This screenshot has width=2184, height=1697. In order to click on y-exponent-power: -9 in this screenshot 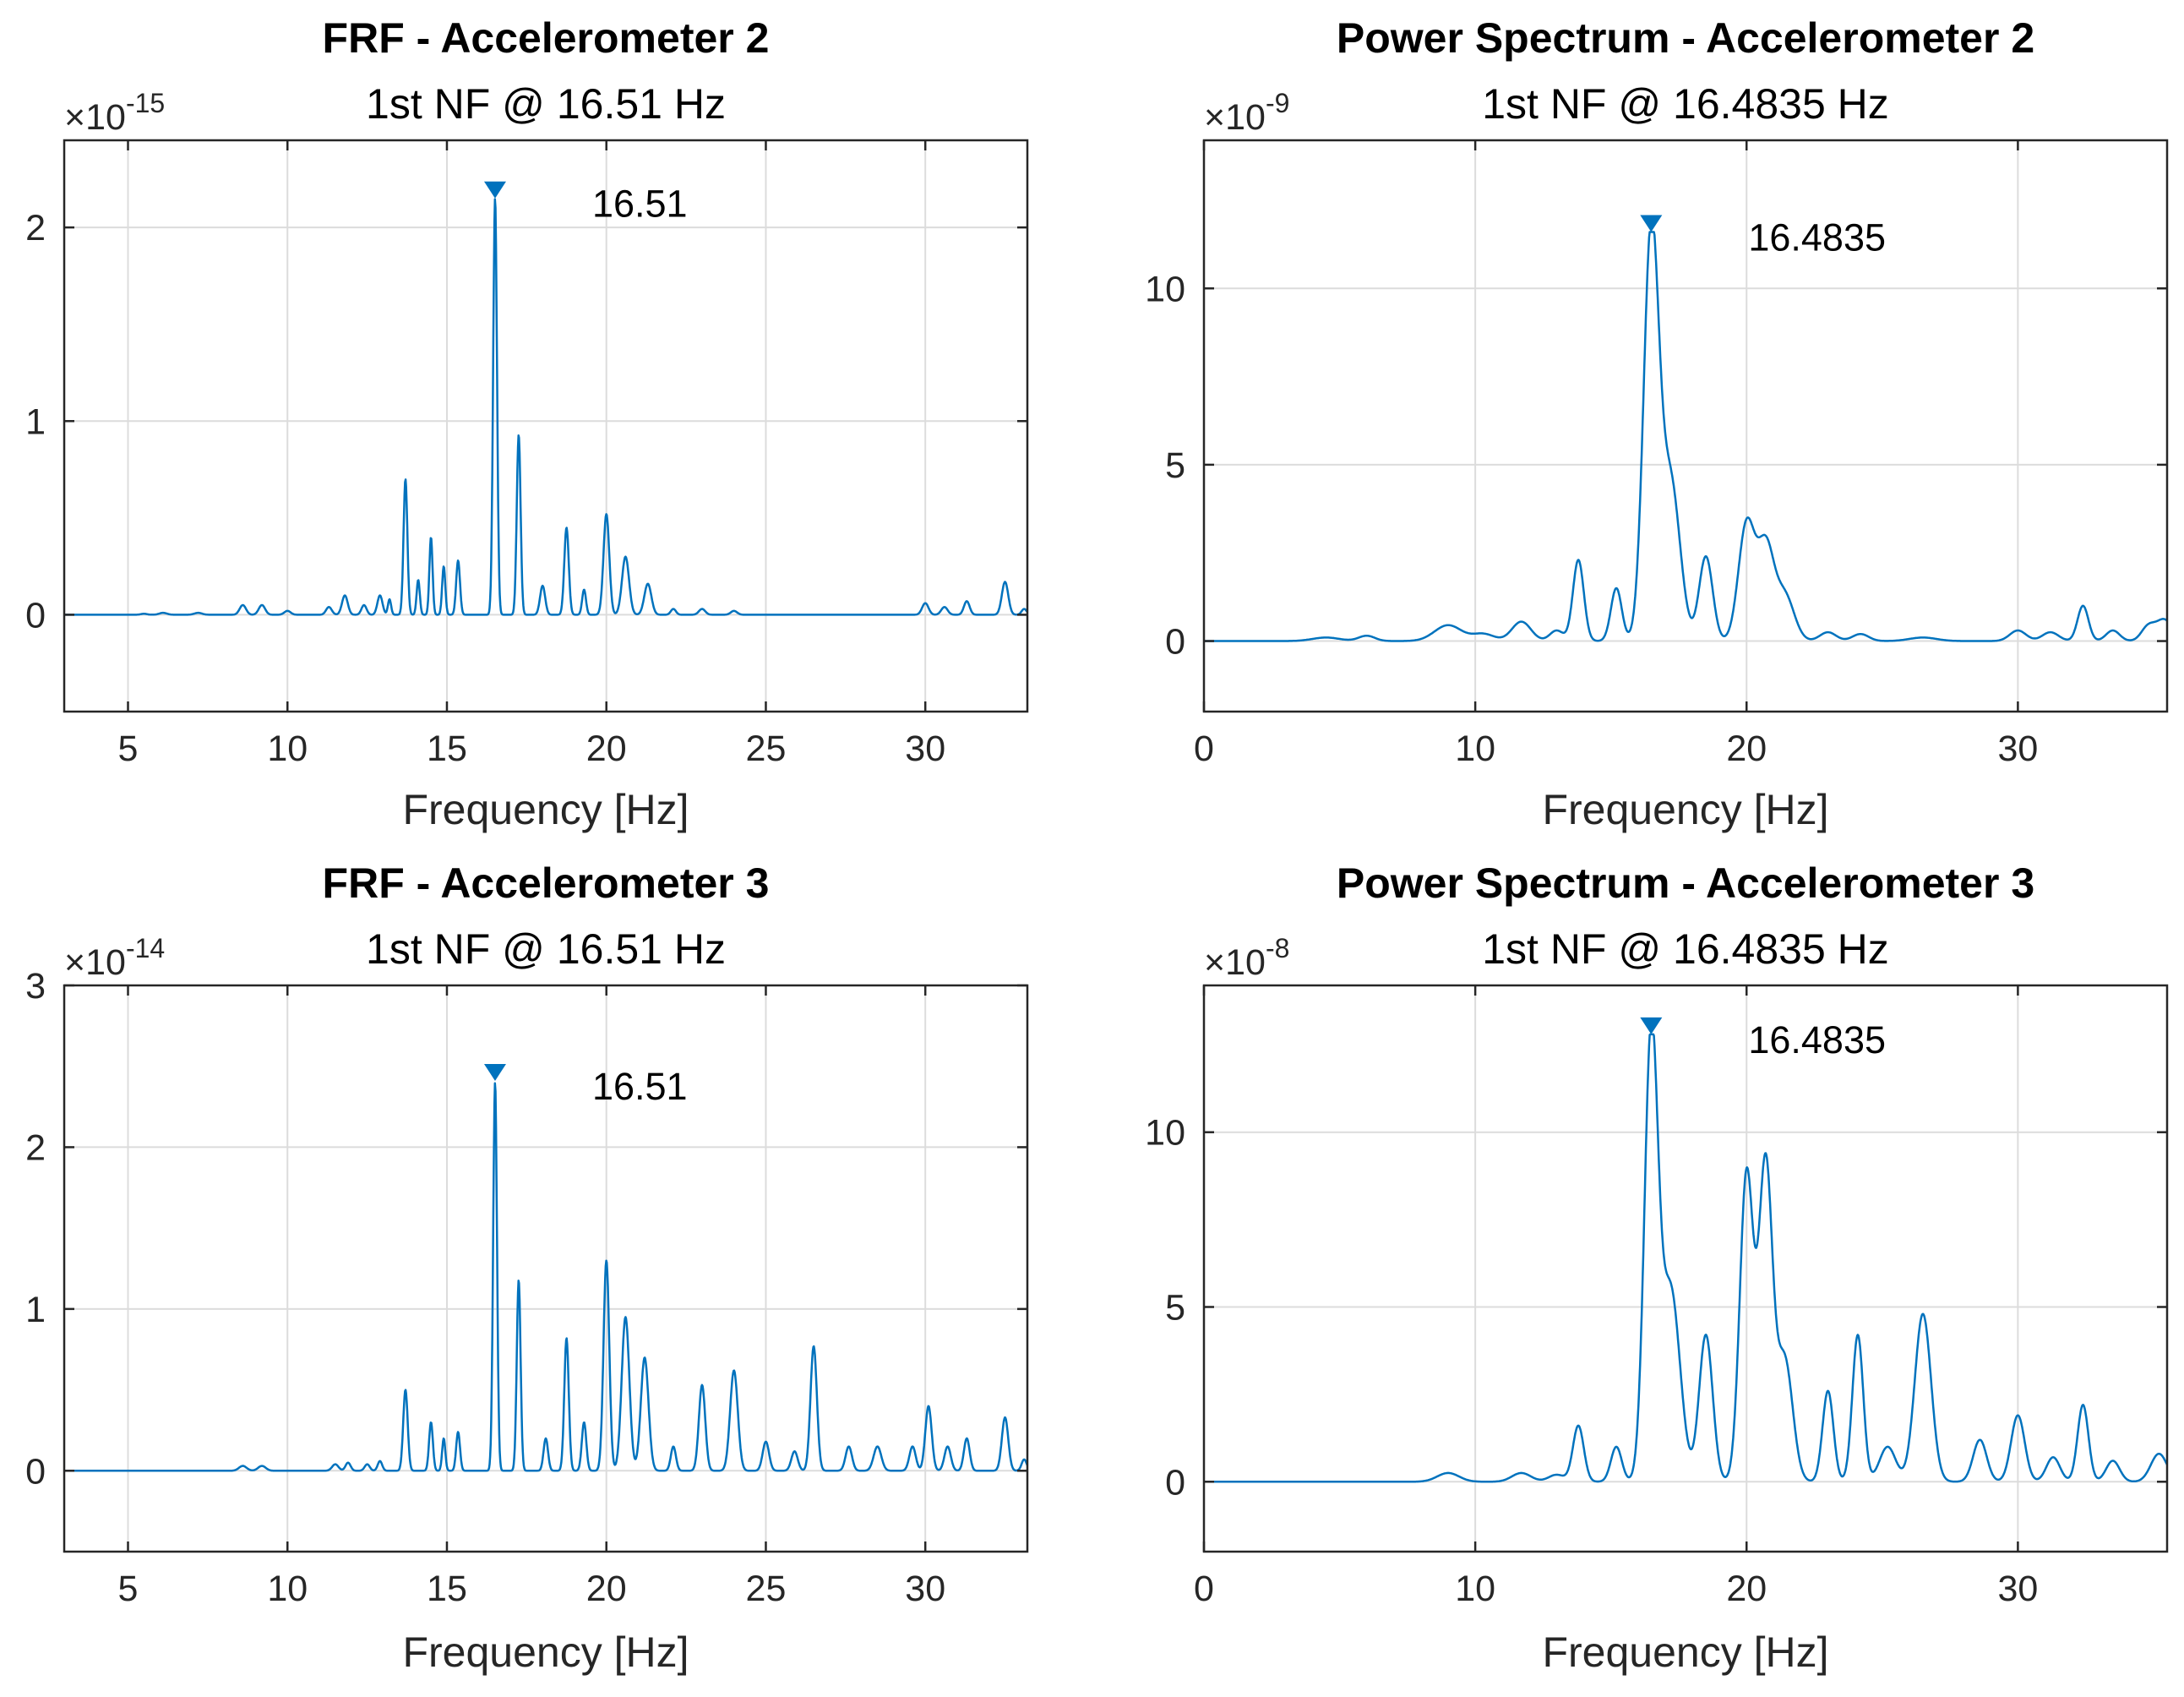, I will do `click(1277, 103)`.